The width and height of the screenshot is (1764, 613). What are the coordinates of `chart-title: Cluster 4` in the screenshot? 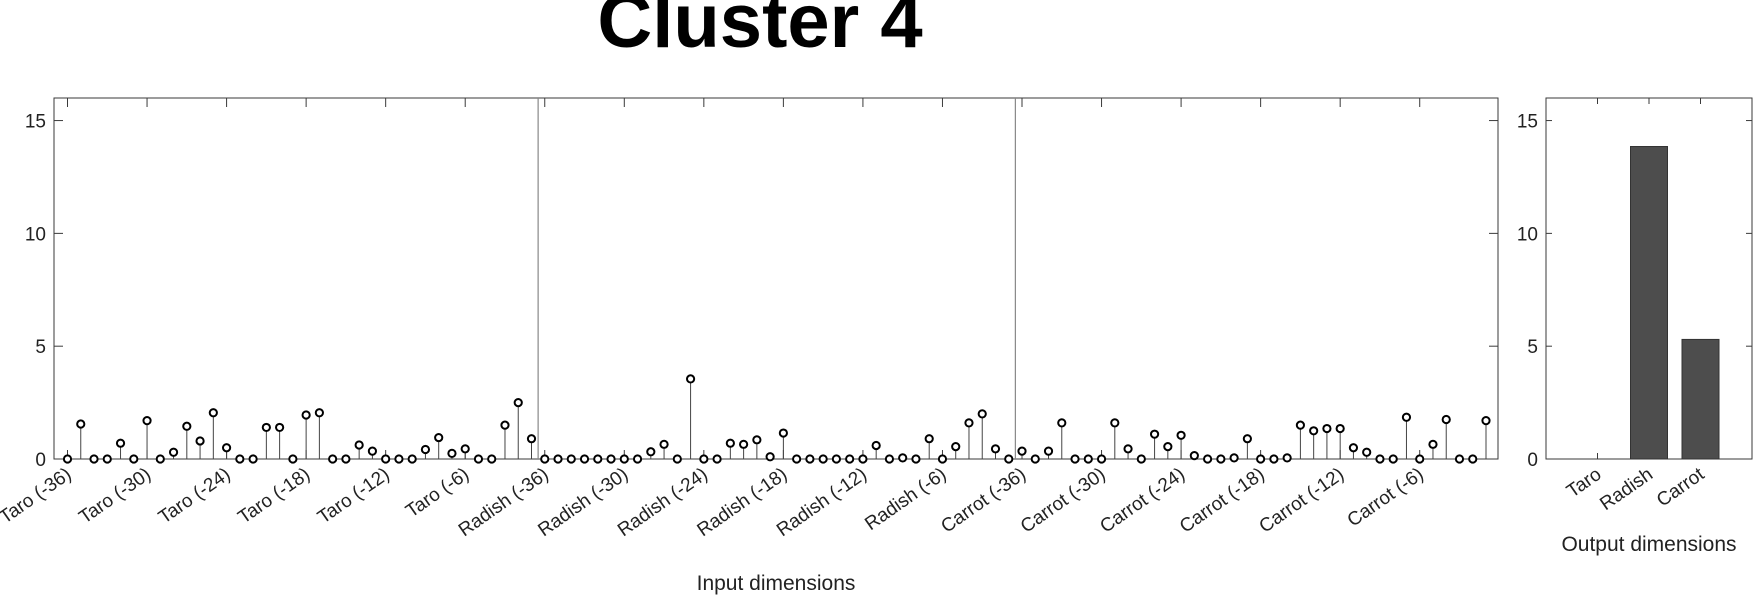 It's located at (760, 32).